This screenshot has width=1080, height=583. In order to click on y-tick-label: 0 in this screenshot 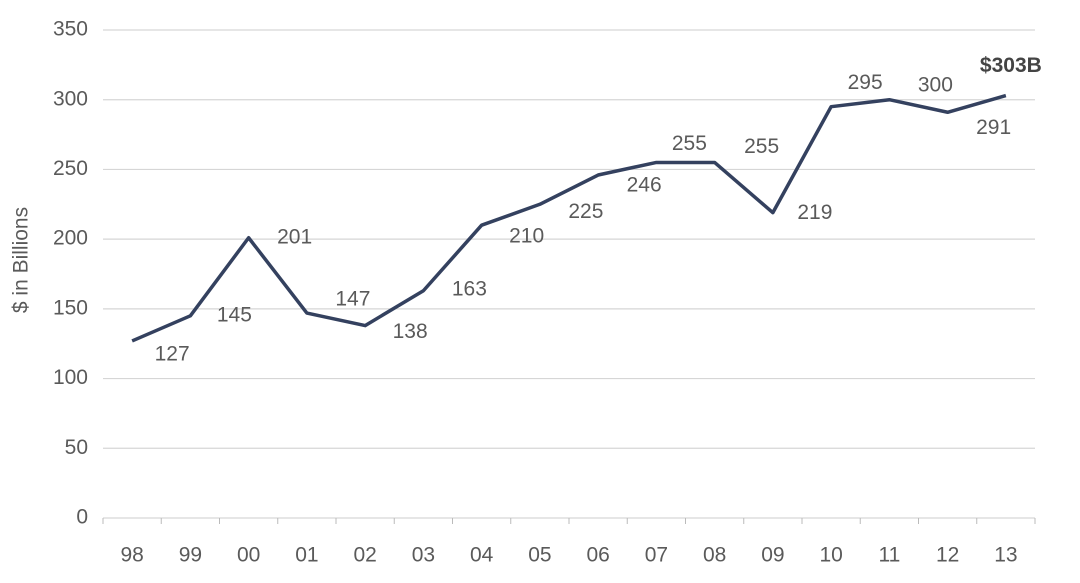, I will do `click(82, 517)`.